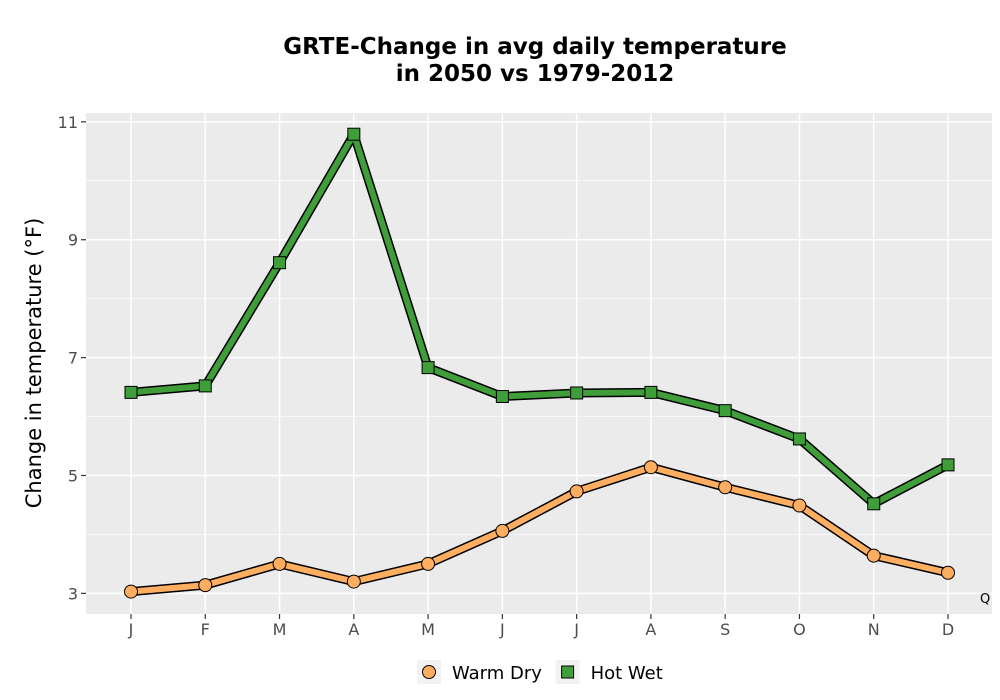 This screenshot has height=700, width=1000. What do you see at coordinates (34, 363) in the screenshot?
I see `y-axis-title: Change in temperature (°F)` at bounding box center [34, 363].